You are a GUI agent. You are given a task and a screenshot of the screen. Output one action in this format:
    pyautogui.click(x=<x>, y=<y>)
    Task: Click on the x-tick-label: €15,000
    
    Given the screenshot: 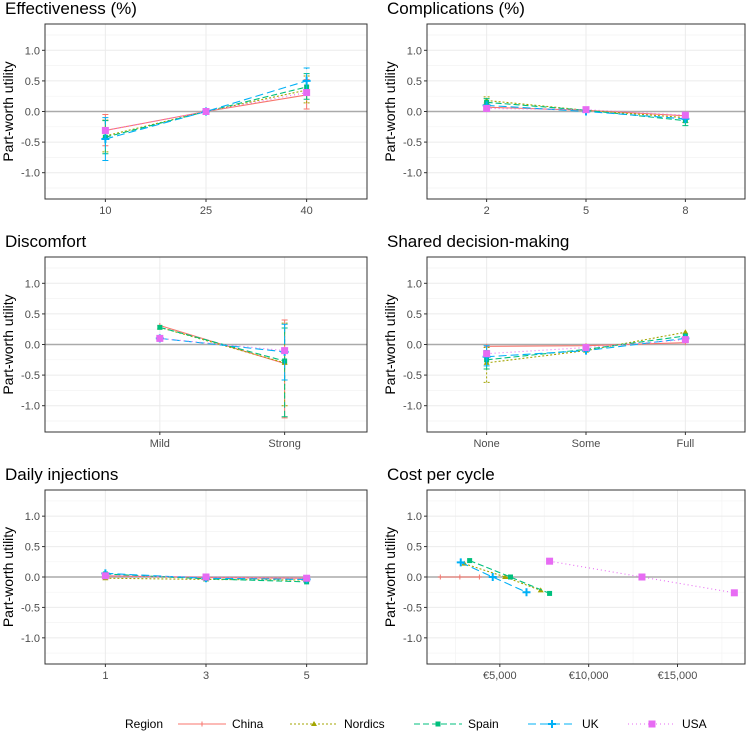 What is the action you would take?
    pyautogui.click(x=678, y=676)
    